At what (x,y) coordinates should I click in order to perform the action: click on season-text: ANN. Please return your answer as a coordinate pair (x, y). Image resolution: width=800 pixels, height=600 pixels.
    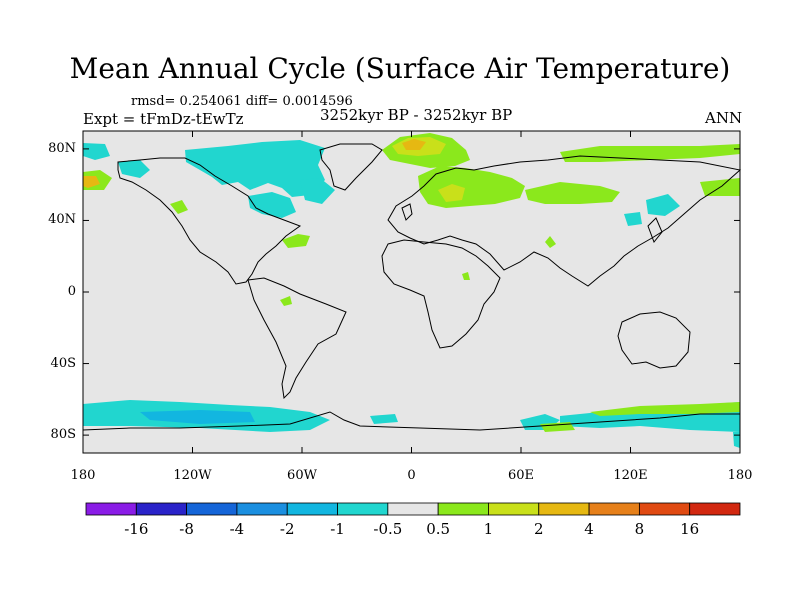
    Looking at the image, I should click on (724, 118).